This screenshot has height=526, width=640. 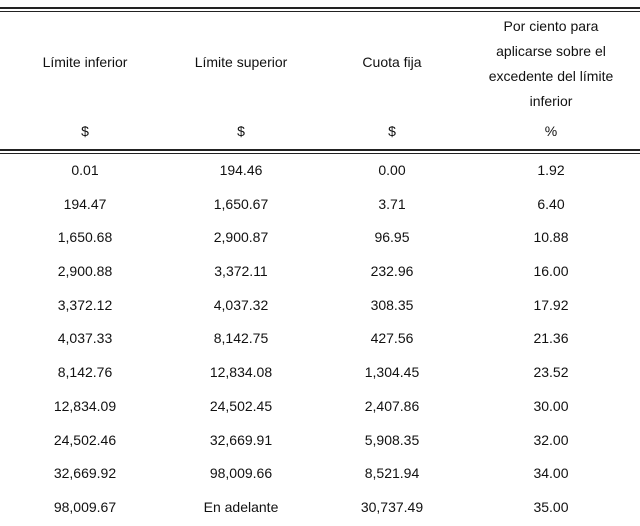 What do you see at coordinates (320, 9) in the screenshot?
I see `top-double-rule` at bounding box center [320, 9].